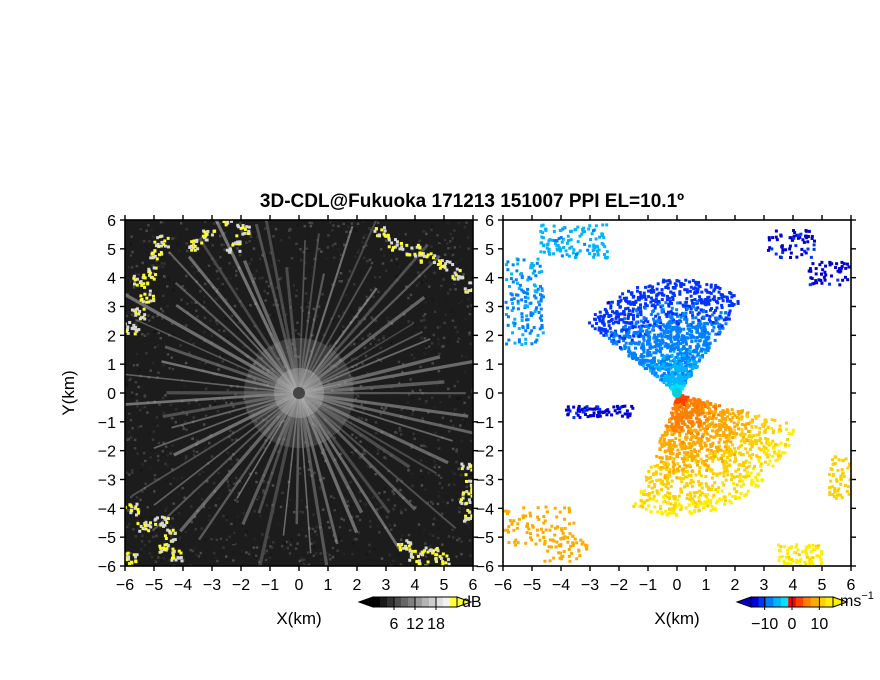 The image size is (880, 680). Describe the element at coordinates (212, 585) in the screenshot. I see `intensity-x-tick-label: −3` at that location.